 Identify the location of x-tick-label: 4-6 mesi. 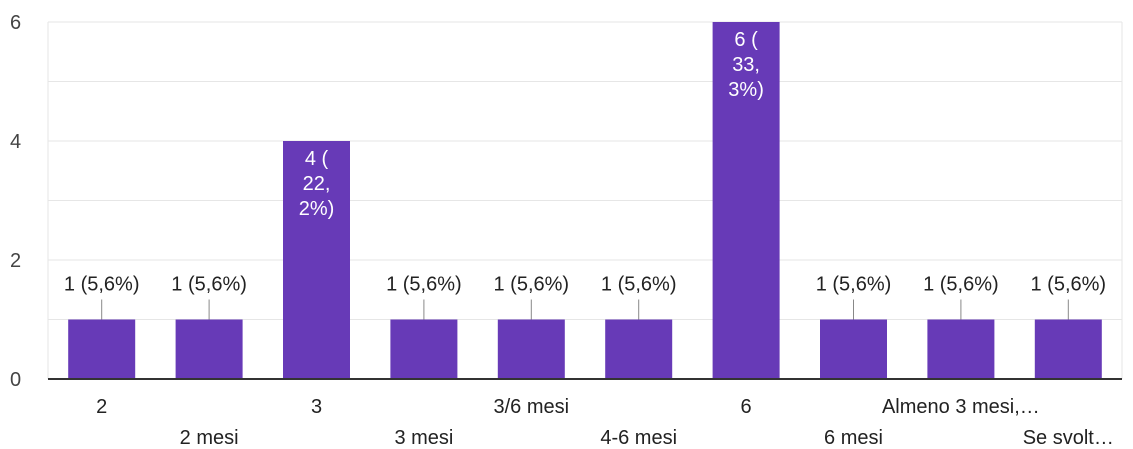
(638, 438).